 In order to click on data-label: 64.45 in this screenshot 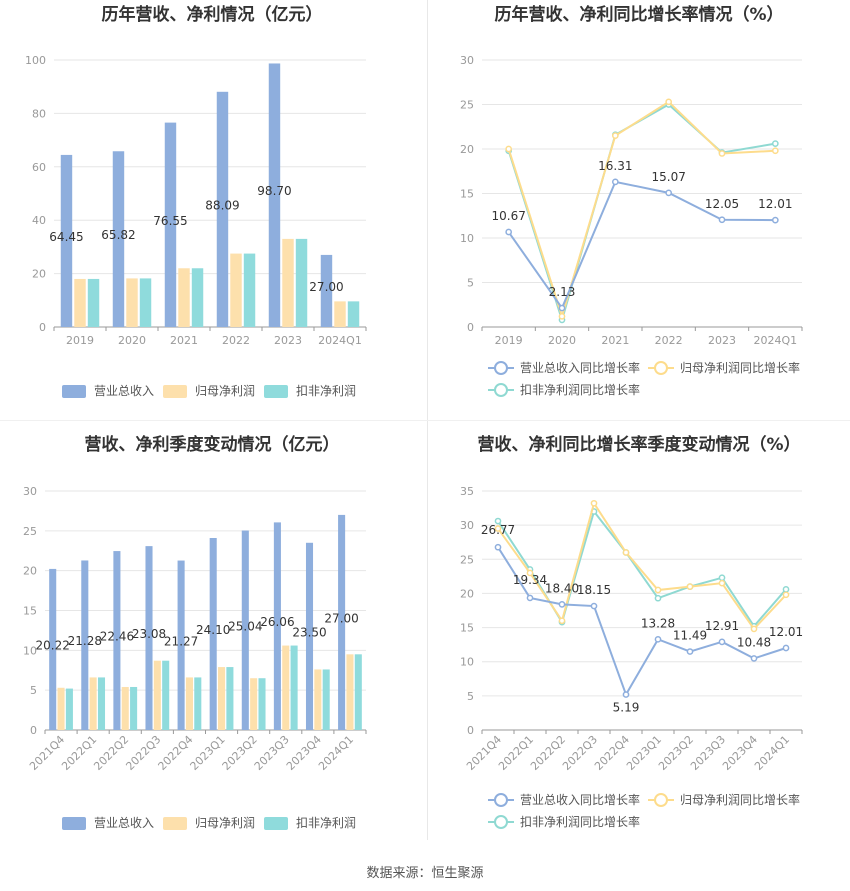, I will do `click(66, 237)`.